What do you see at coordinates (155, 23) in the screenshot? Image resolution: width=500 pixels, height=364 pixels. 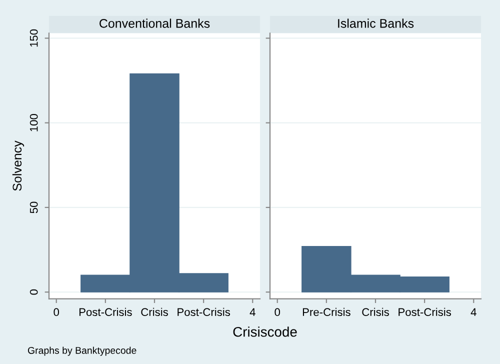 I see `chart-title: Conventional Banks` at bounding box center [155, 23].